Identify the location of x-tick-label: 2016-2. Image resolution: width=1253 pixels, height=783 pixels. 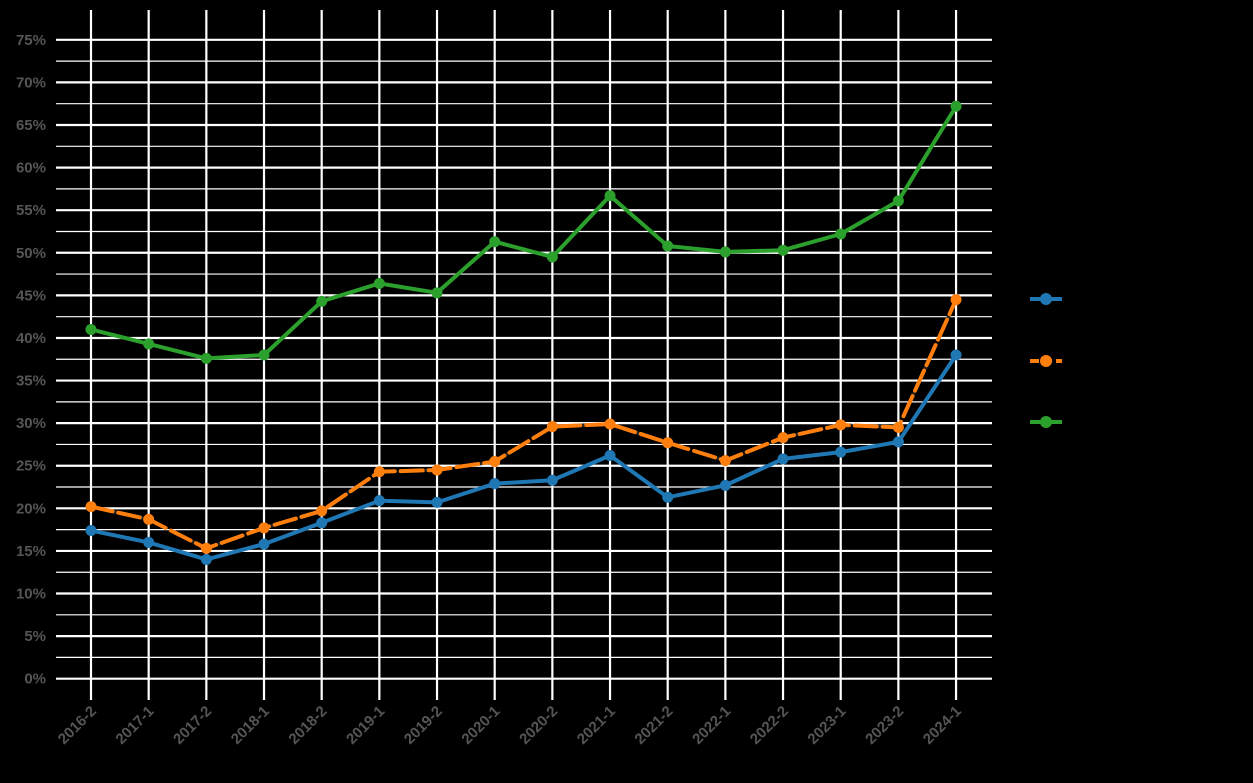
(77, 725).